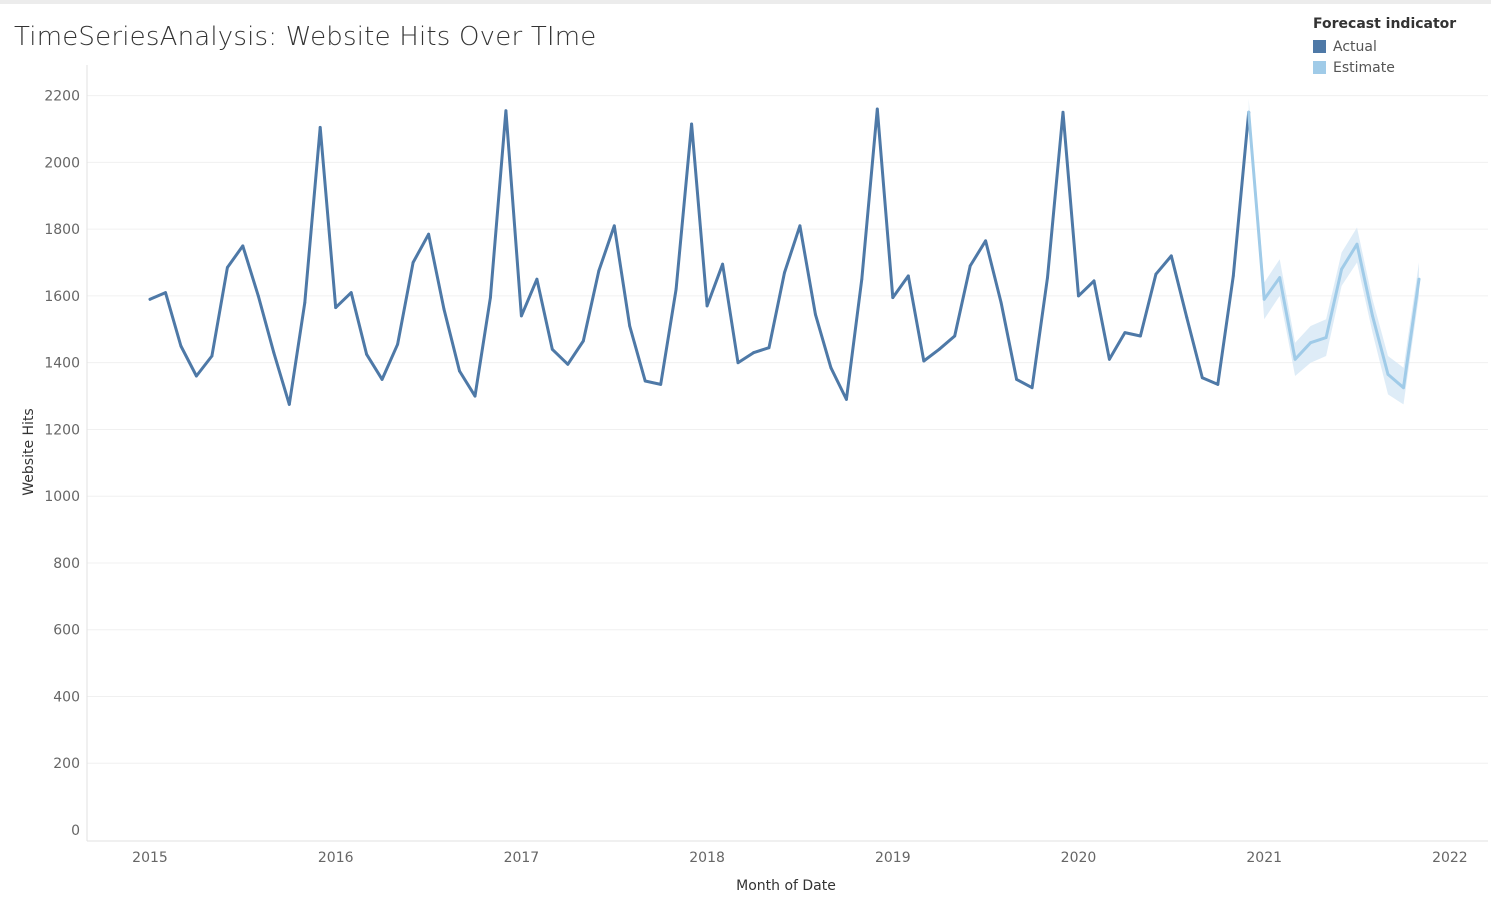  Describe the element at coordinates (62, 97) in the screenshot. I see `y-tick-label: 2200` at that location.